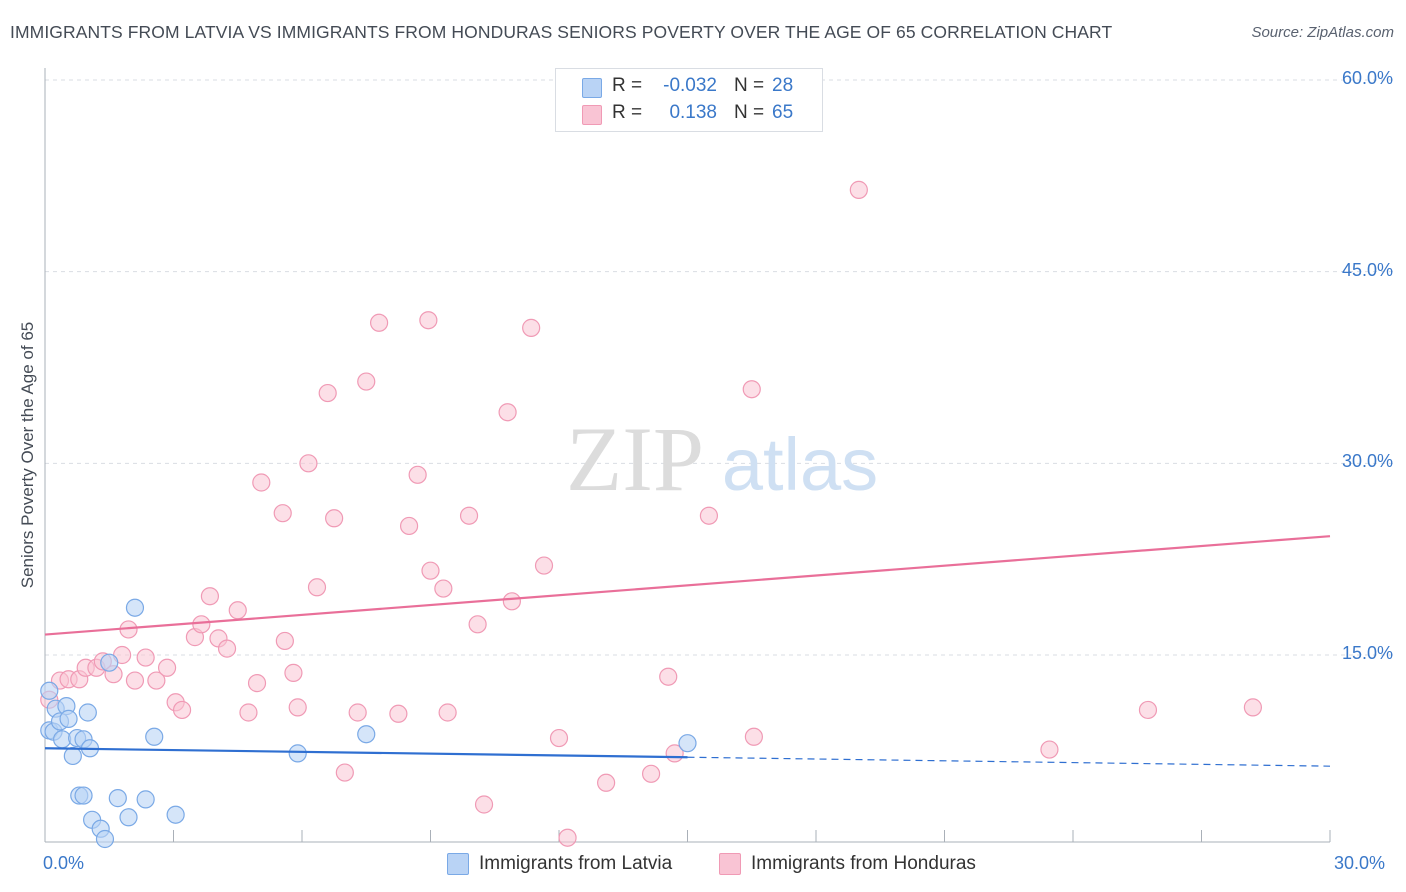 Image resolution: width=1406 pixels, height=892 pixels. Describe the element at coordinates (1009, 761) in the screenshot. I see `latvia-trend-line-extrapolated` at that location.